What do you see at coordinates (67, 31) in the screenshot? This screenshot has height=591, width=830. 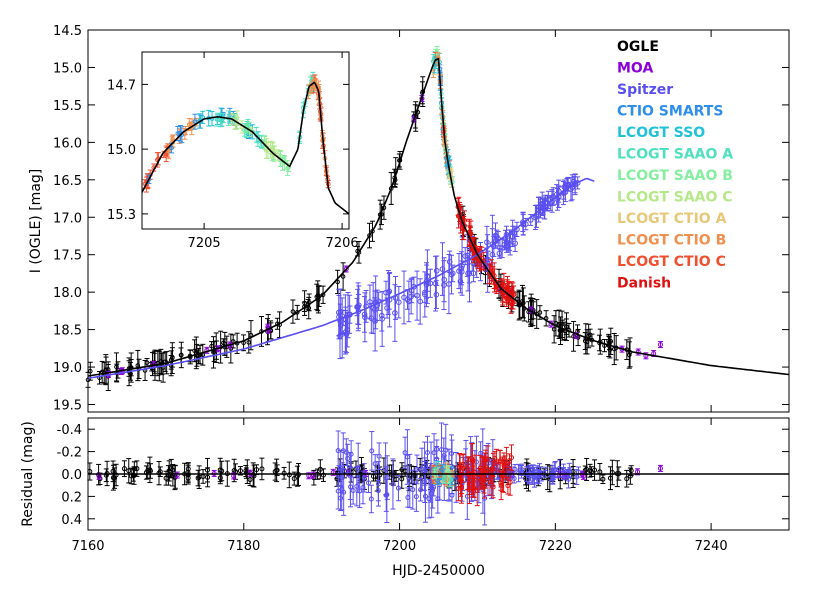 I see `main-y-tick-label: 14.5` at bounding box center [67, 31].